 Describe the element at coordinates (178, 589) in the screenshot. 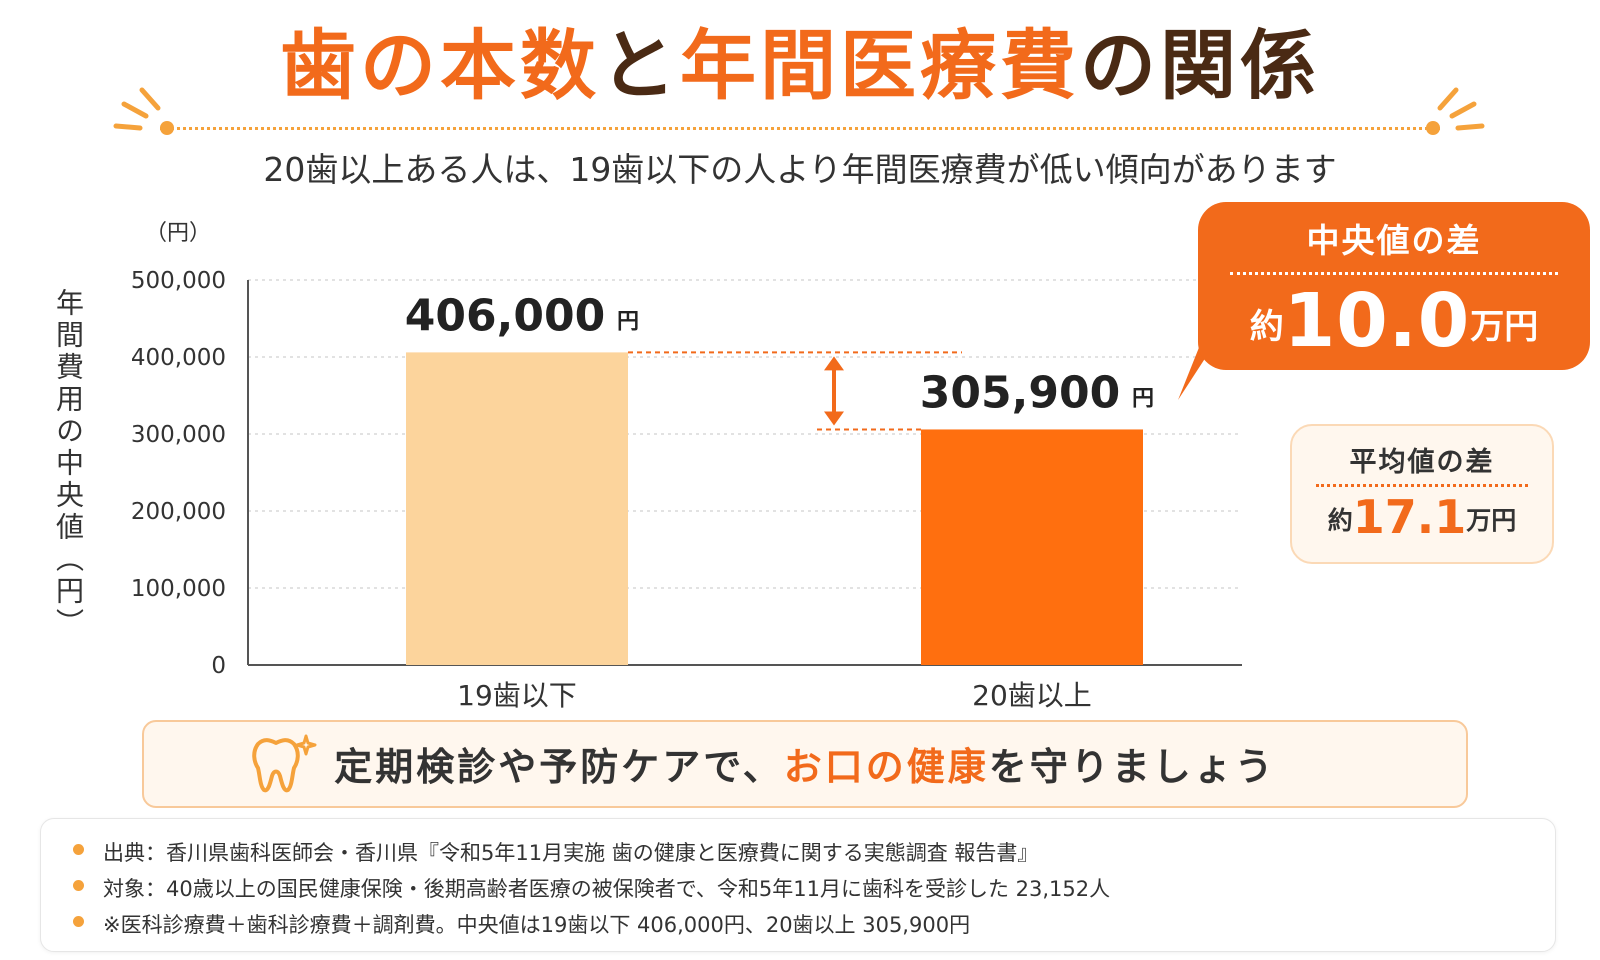

I see `y-tick-label: 100,000` at that location.